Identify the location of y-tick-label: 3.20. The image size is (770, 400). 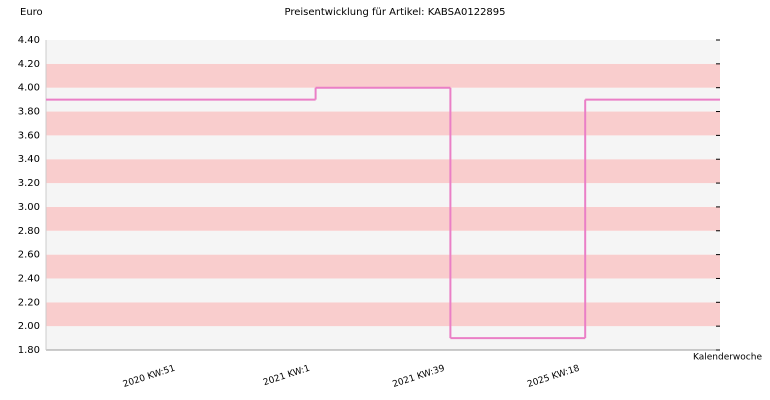
(29, 183).